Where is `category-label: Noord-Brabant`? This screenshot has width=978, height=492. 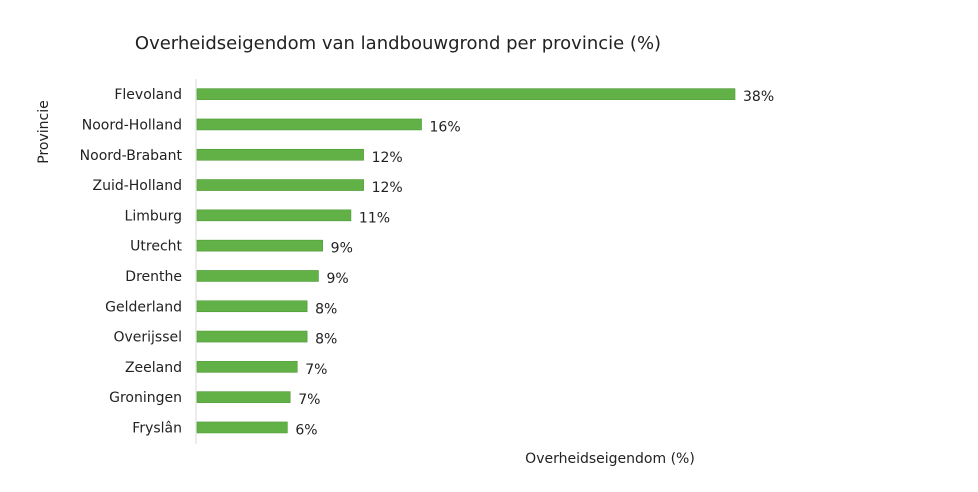 category-label: Noord-Brabant is located at coordinates (131, 156).